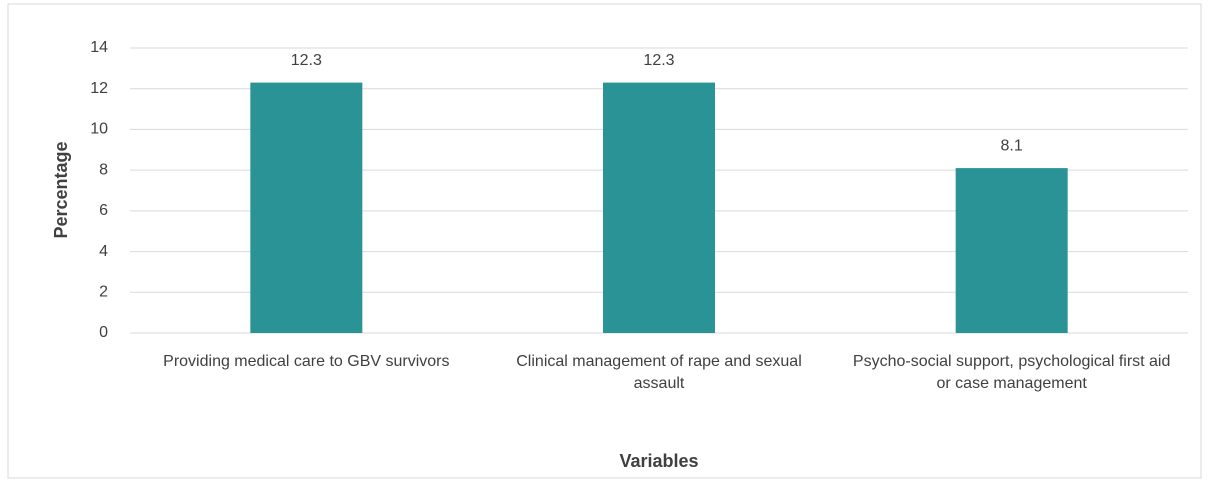  I want to click on data-label: 8.1, so click(1012, 145).